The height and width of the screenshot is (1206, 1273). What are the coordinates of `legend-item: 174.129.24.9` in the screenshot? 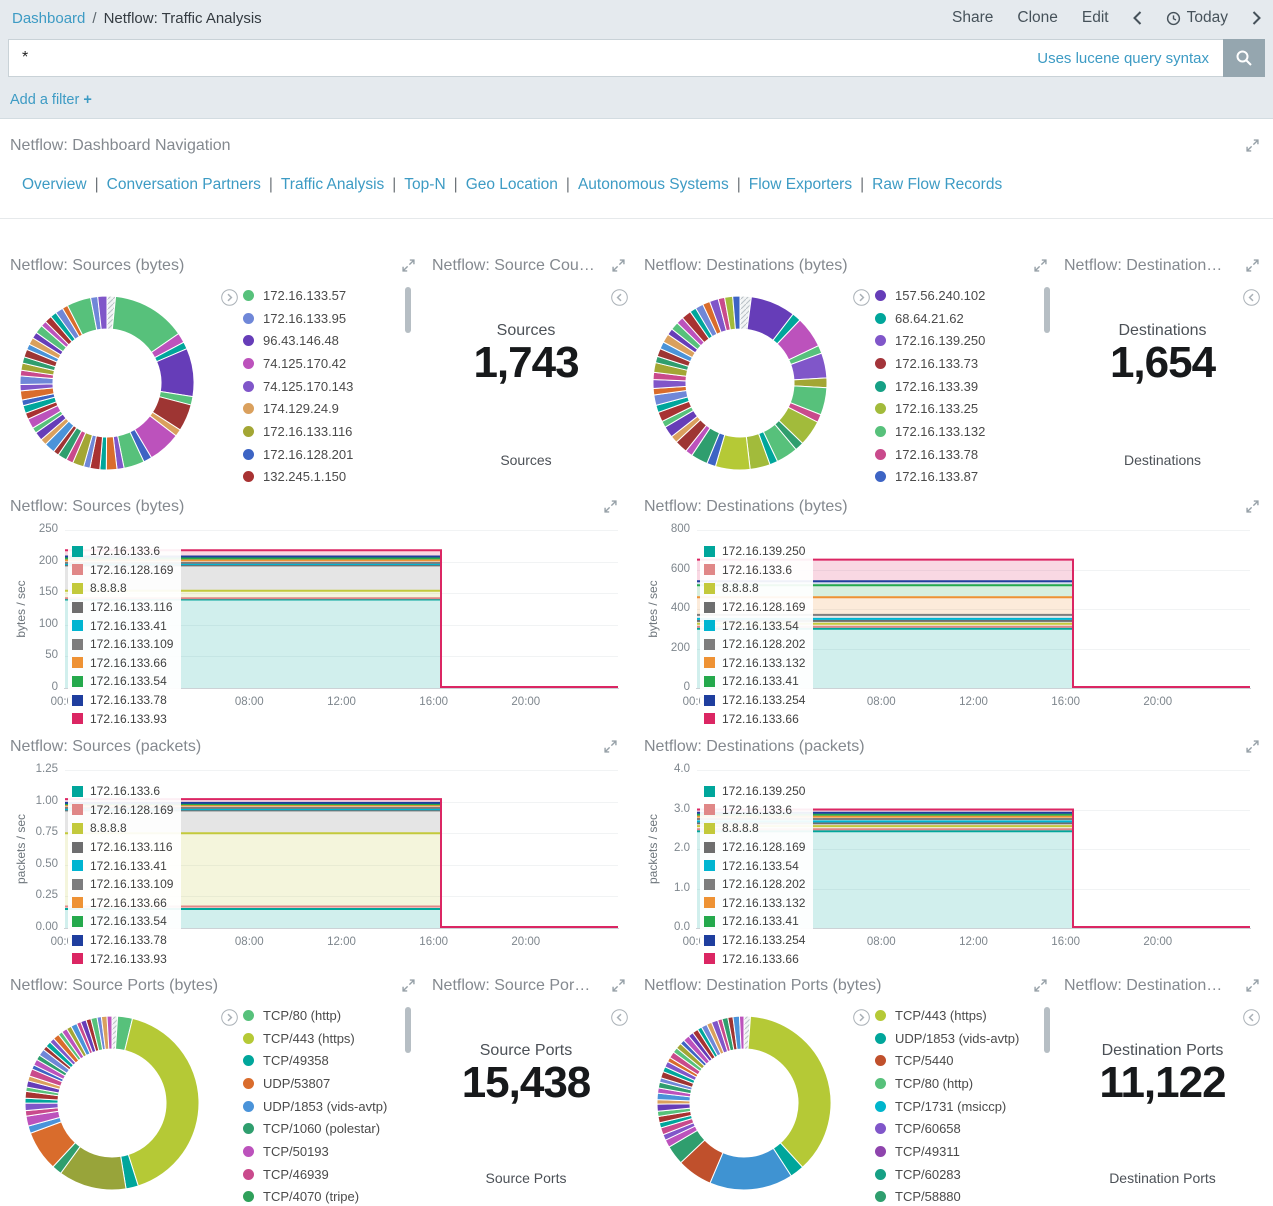 It's located at (329, 408).